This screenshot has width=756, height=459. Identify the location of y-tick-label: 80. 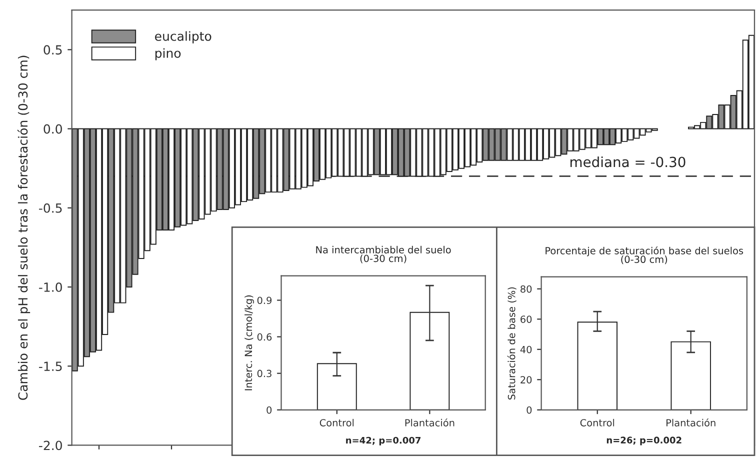
(526, 289).